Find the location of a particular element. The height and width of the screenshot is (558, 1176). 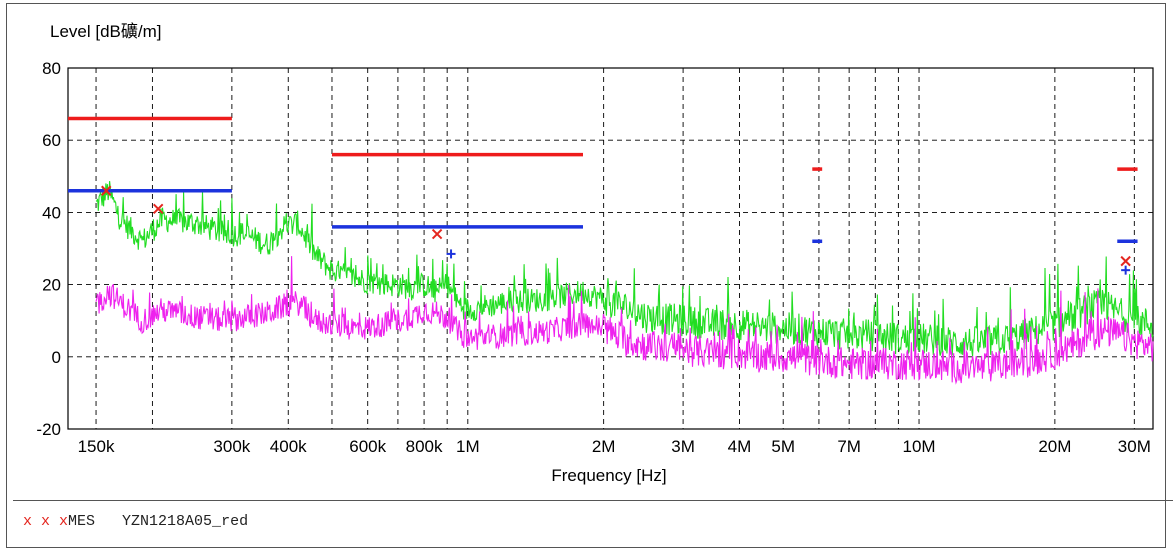

x-axis-label: Frequency [Hz] is located at coordinates (608, 475).